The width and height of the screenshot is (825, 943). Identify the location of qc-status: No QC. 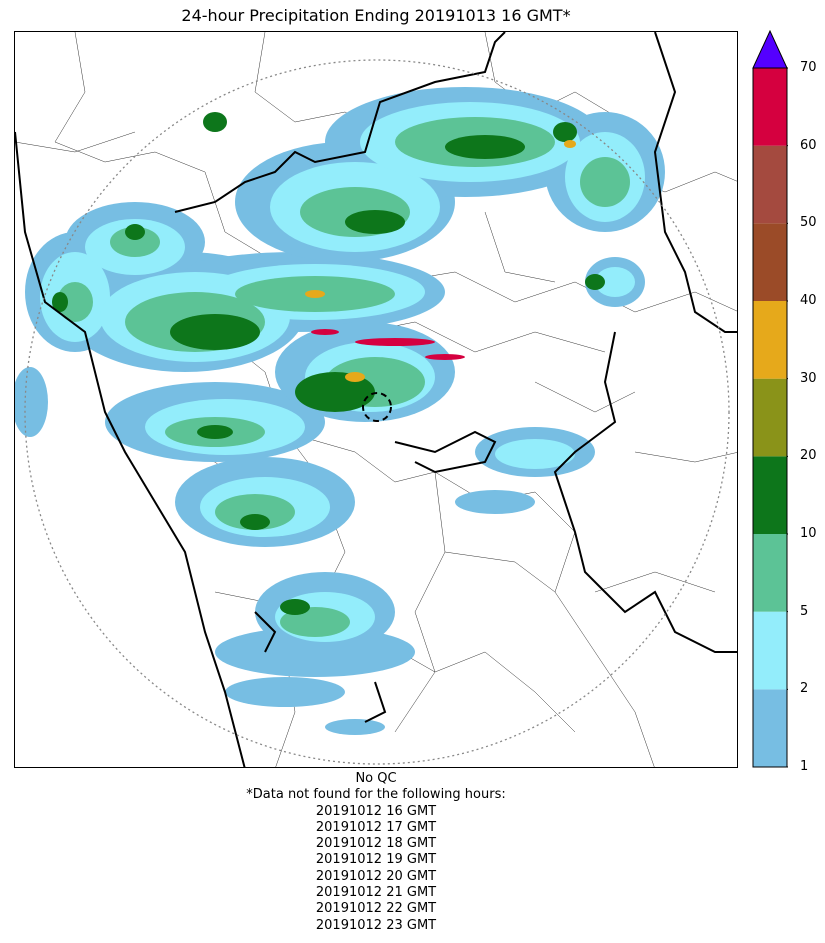
(376, 778).